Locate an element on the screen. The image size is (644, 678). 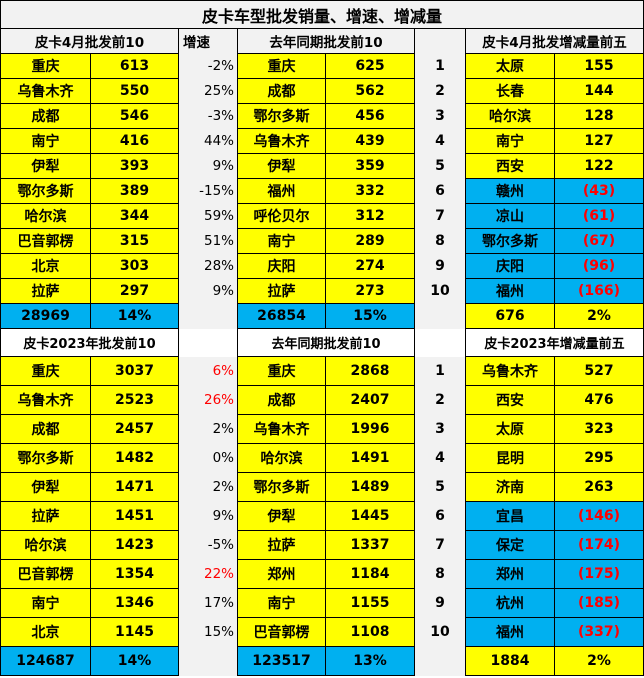
table-row: 成都 546 -3% 鄂尔多斯 456 3 哈尔滨 128 is located at coordinates (322, 116).